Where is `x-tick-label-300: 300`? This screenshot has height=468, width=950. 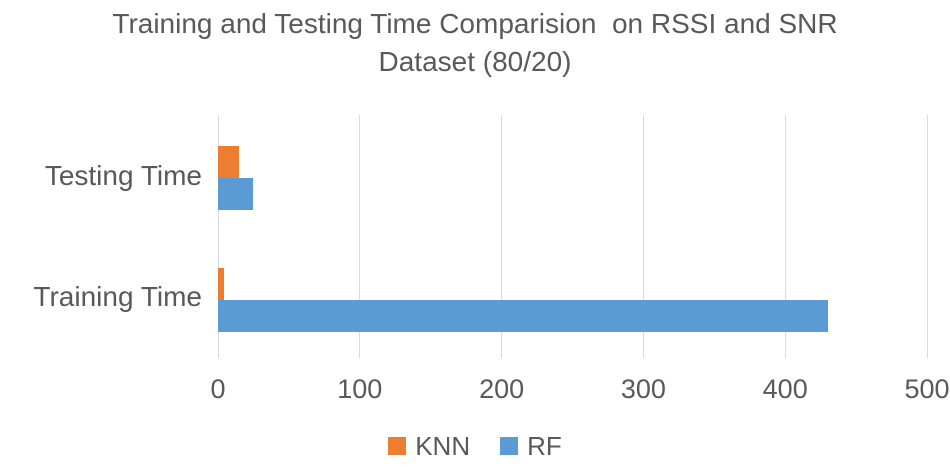
x-tick-label-300: 300 is located at coordinates (643, 389).